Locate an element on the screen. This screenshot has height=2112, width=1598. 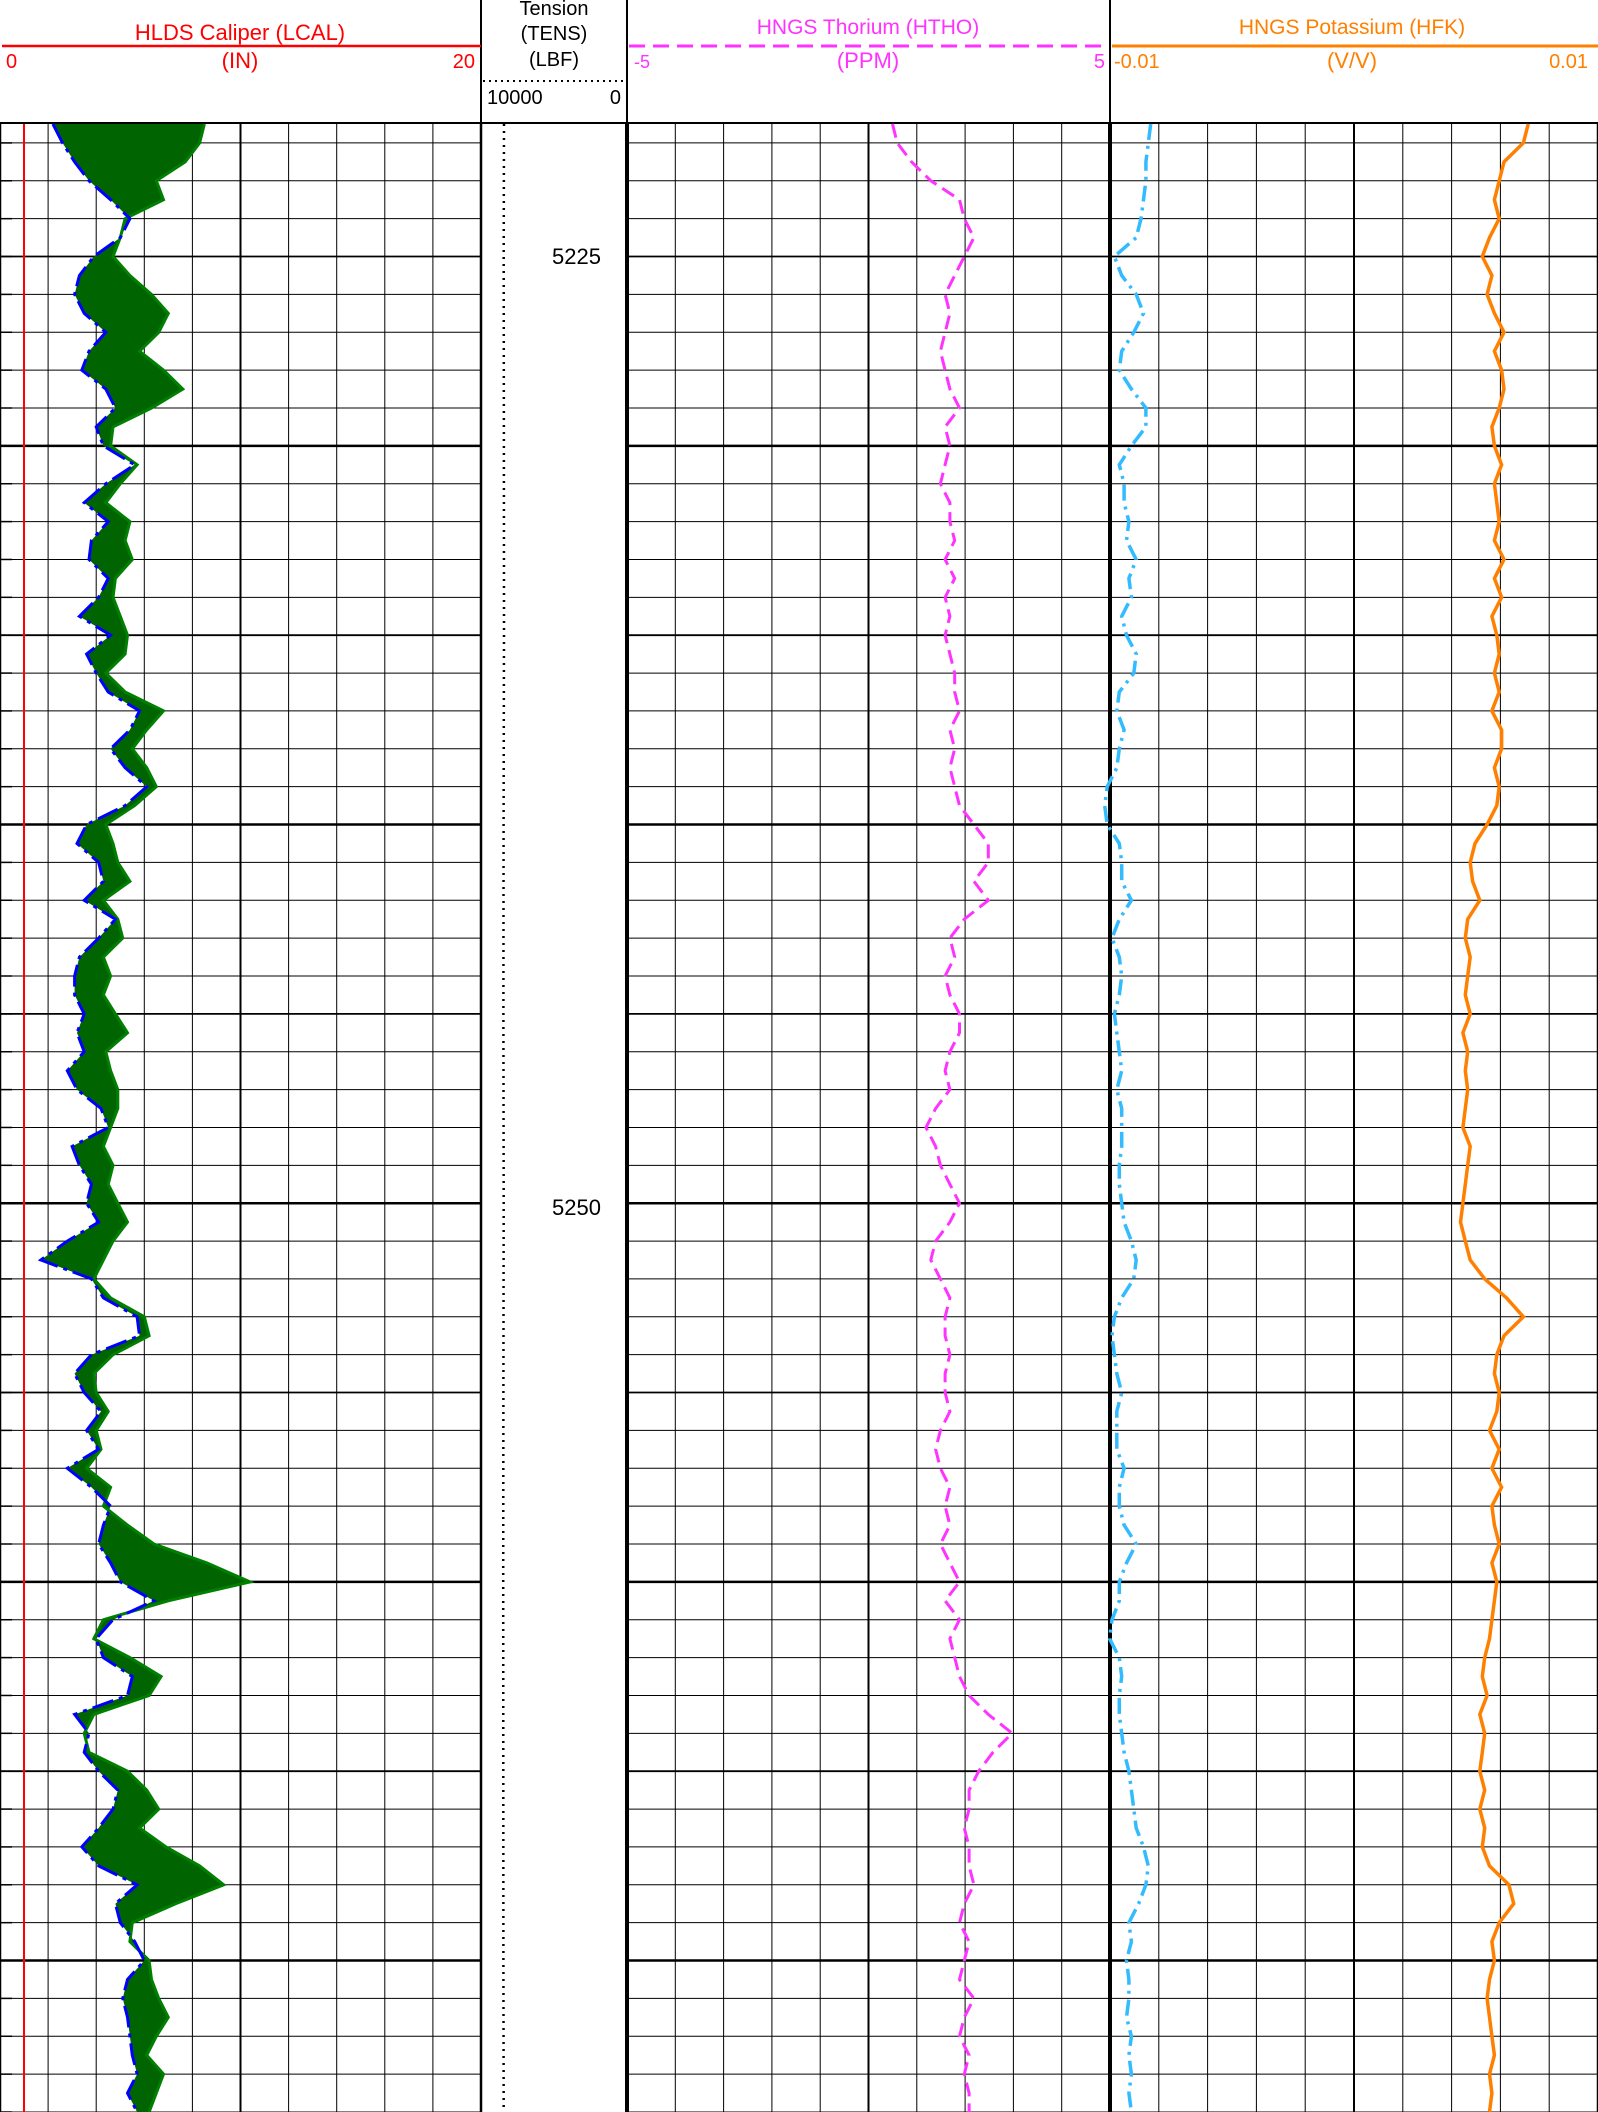
thorium-unit-label: (PPM) is located at coordinates (868, 60).